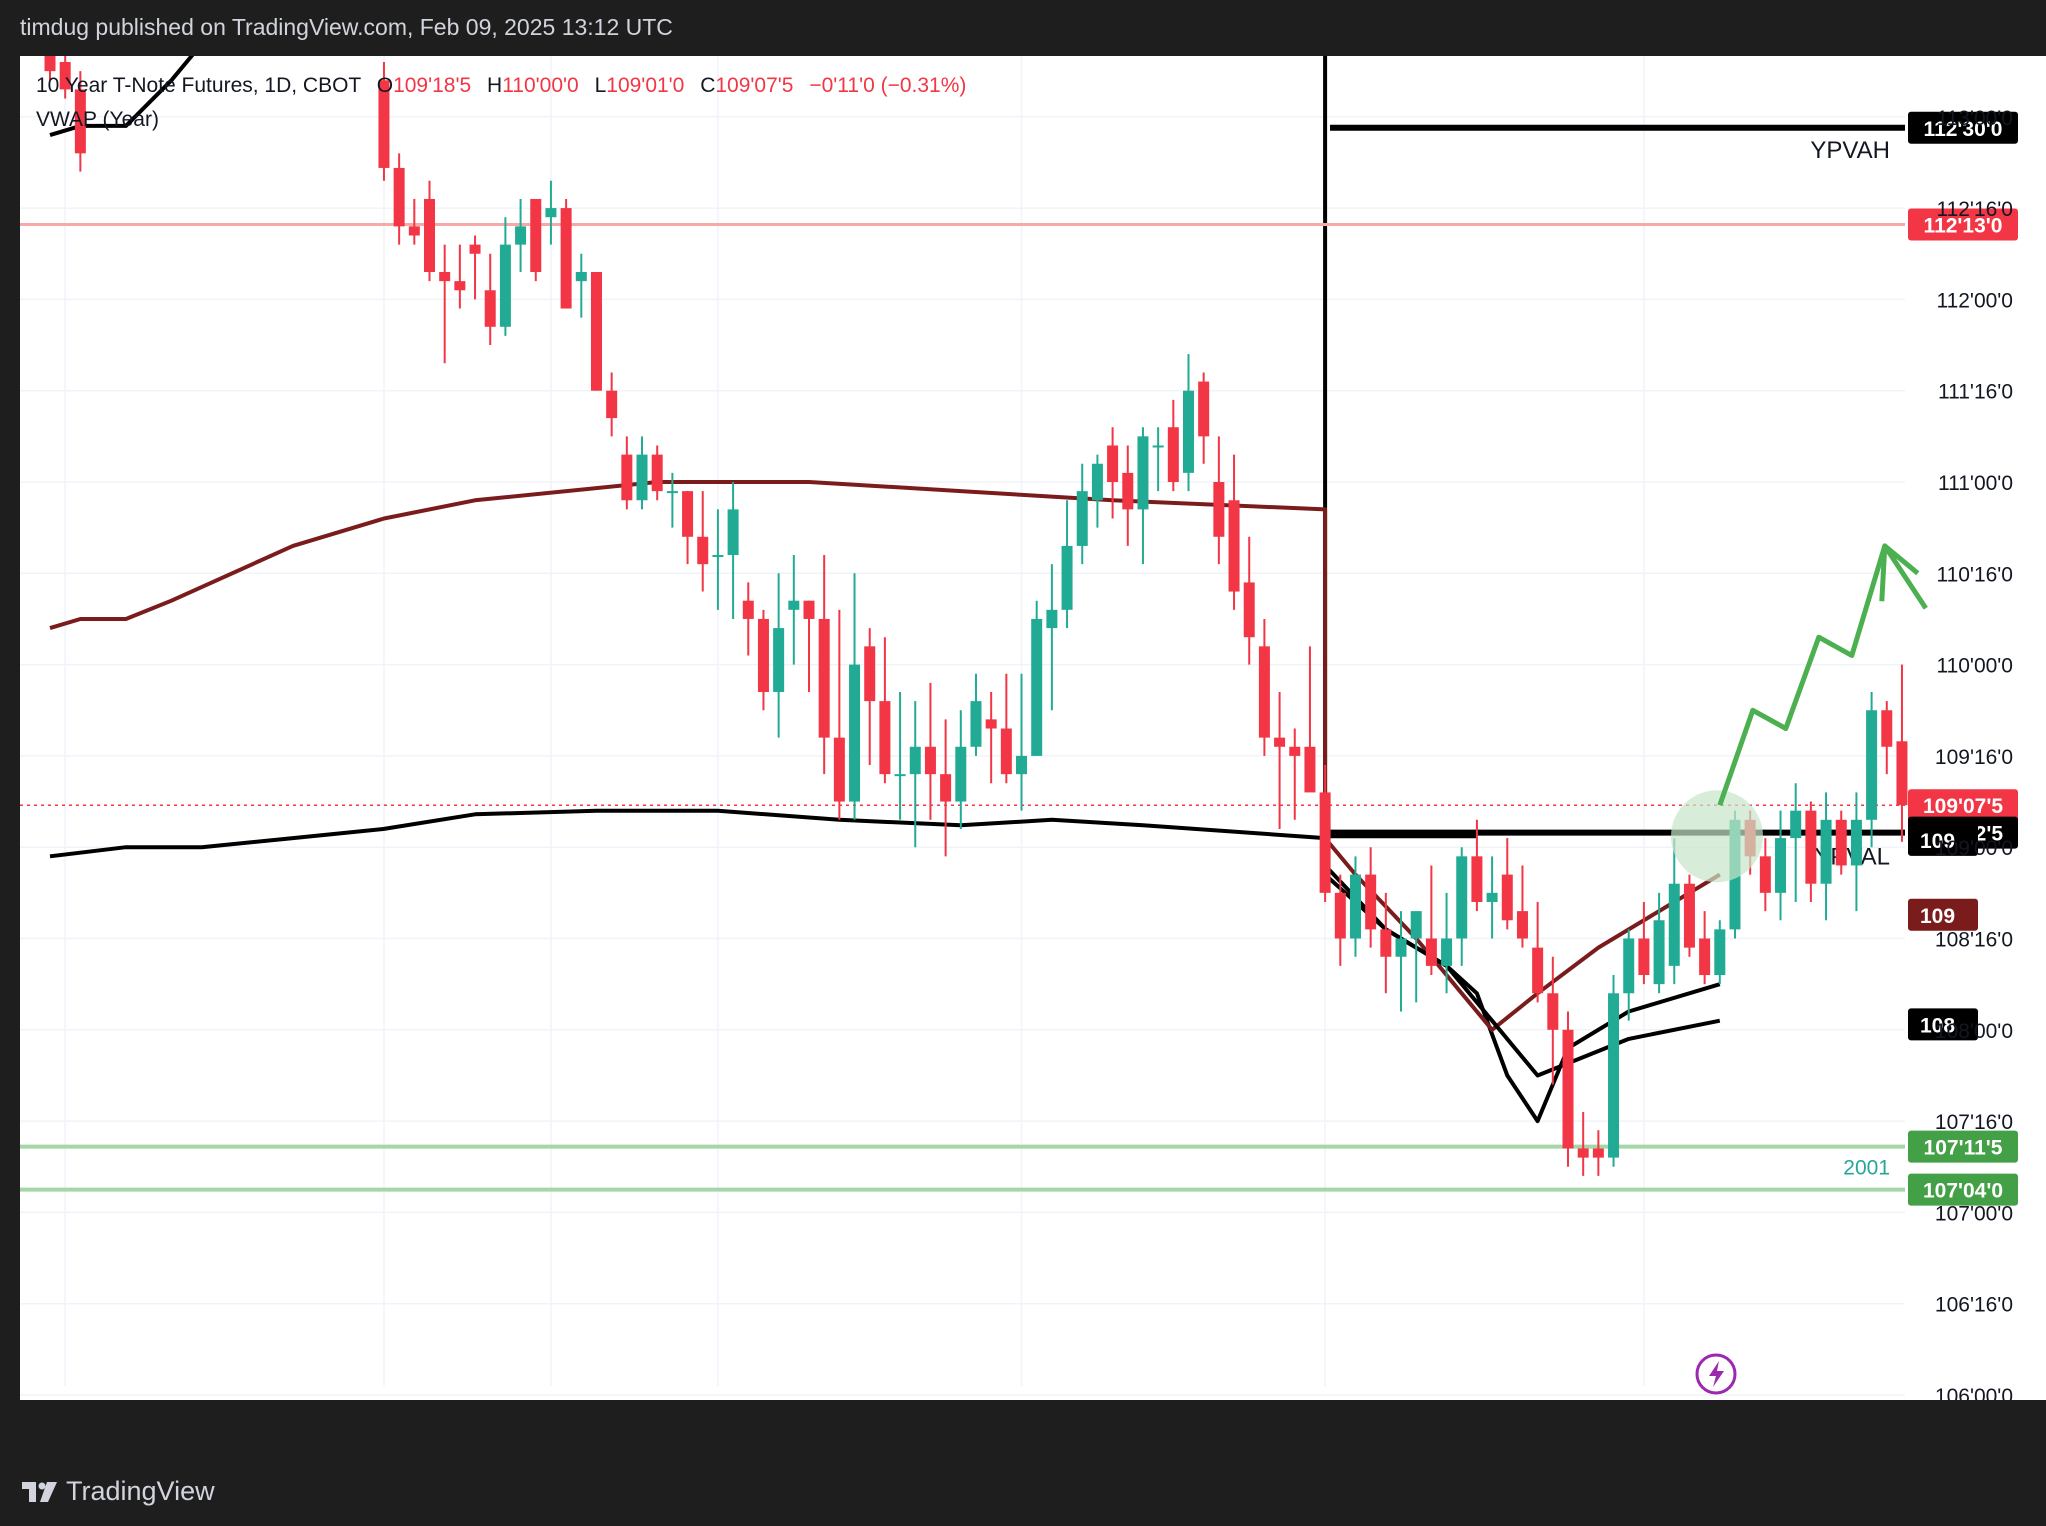 The image size is (2046, 1526). What do you see at coordinates (1974, 1213) in the screenshot?
I see `price-tick-label: 107'00'0` at bounding box center [1974, 1213].